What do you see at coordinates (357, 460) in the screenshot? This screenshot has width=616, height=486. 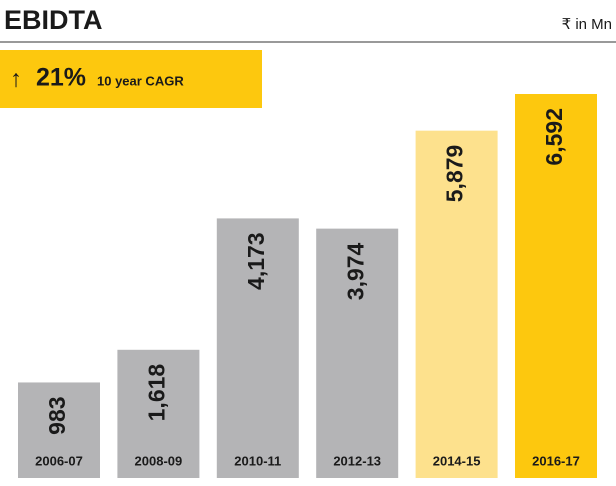 I see `category-label: 2012-13` at bounding box center [357, 460].